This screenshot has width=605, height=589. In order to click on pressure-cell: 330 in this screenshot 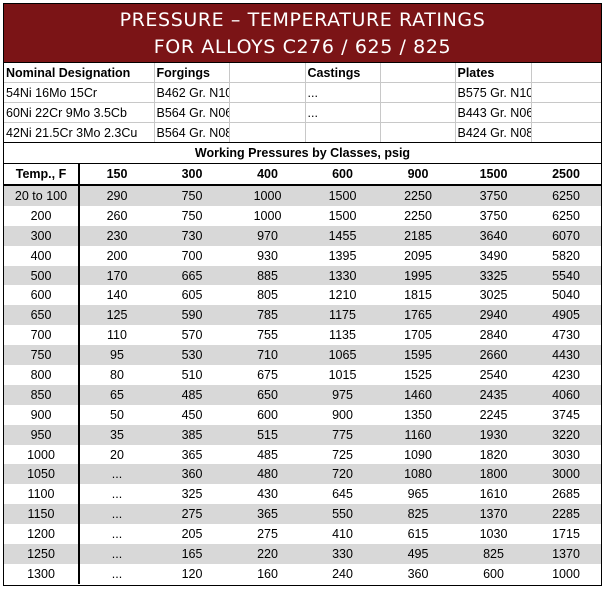, I will do `click(342, 554)`.